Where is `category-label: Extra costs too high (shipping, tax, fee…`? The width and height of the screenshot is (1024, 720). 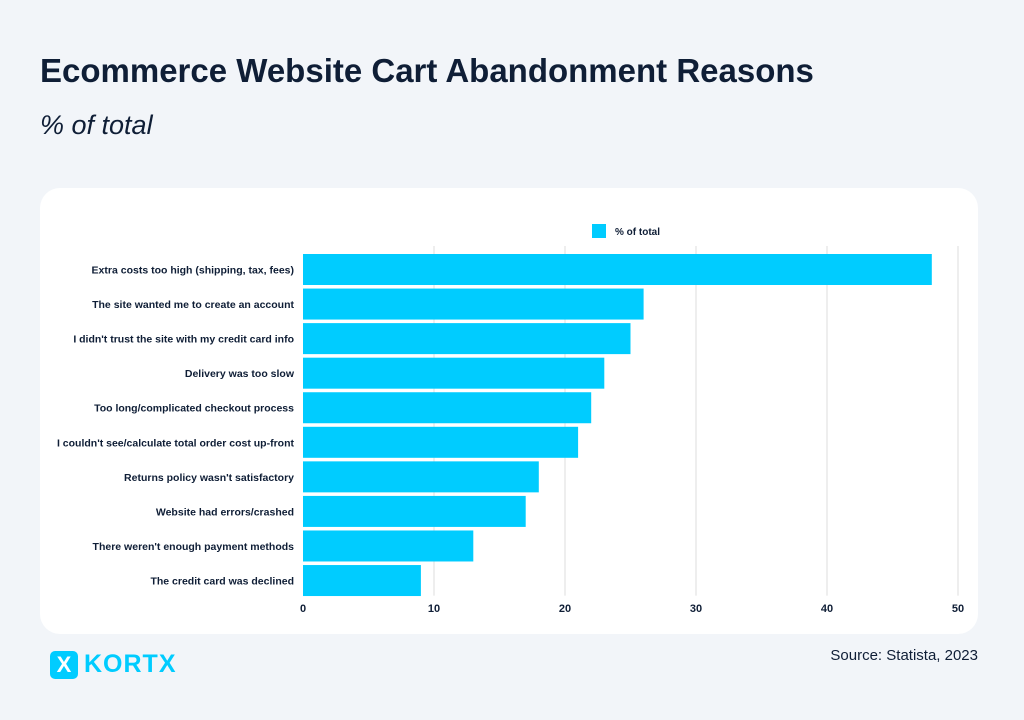 category-label: Extra costs too high (shipping, tax, fee… is located at coordinates (193, 271).